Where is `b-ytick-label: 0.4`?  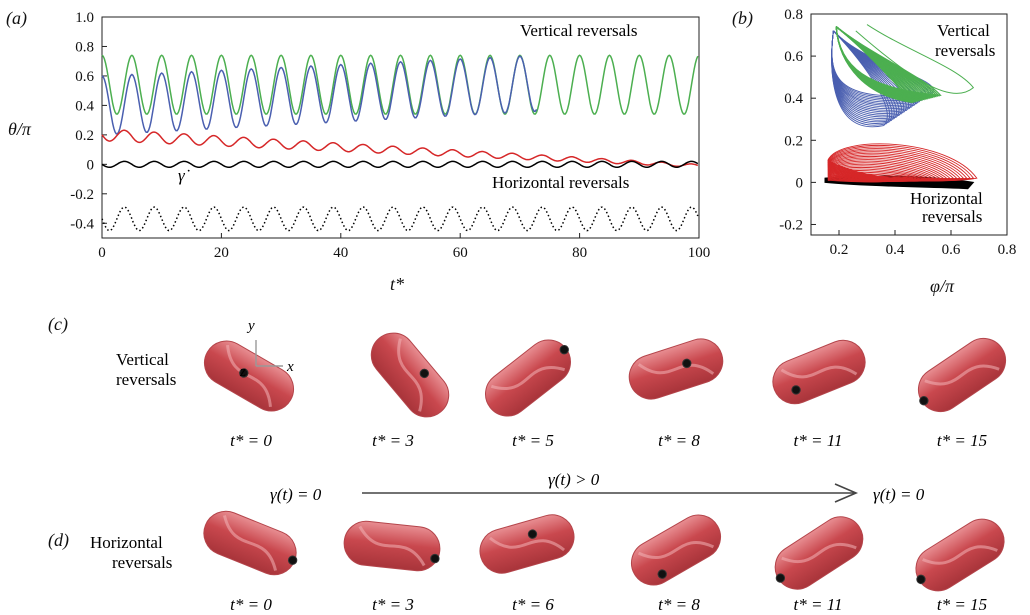 b-ytick-label: 0.4 is located at coordinates (793, 99).